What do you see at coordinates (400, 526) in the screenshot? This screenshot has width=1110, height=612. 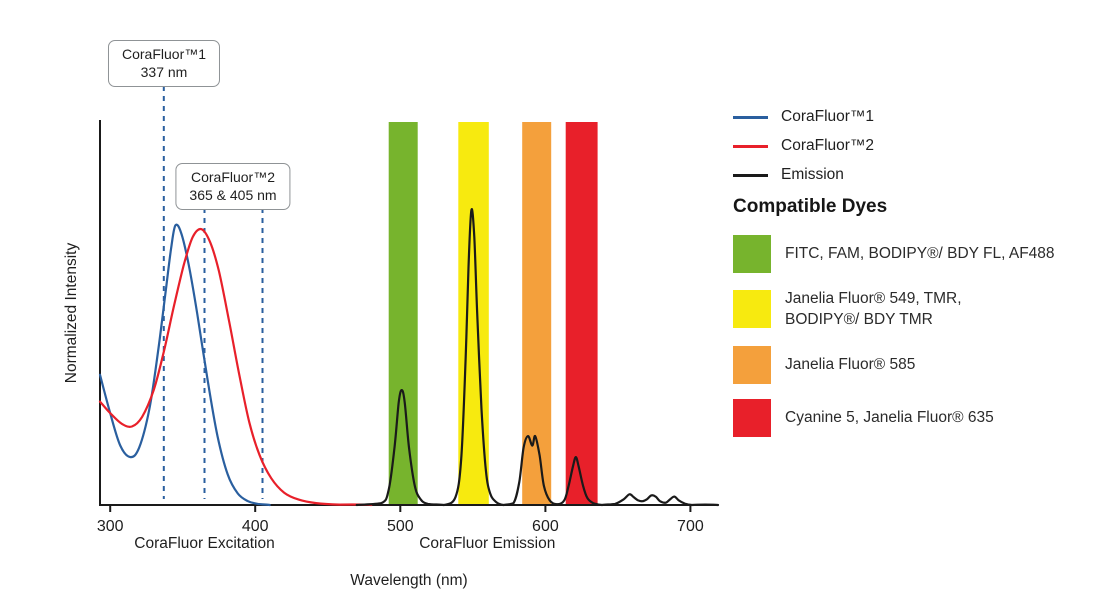 I see `x-tick-label: 500` at bounding box center [400, 526].